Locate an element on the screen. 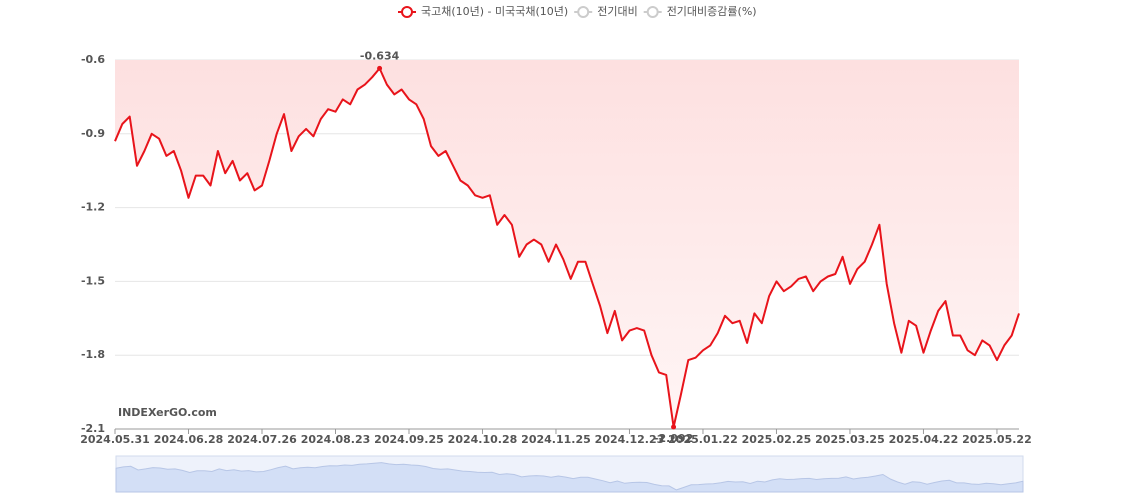  x-tick-label: 2024.08.23 is located at coordinates (336, 439).